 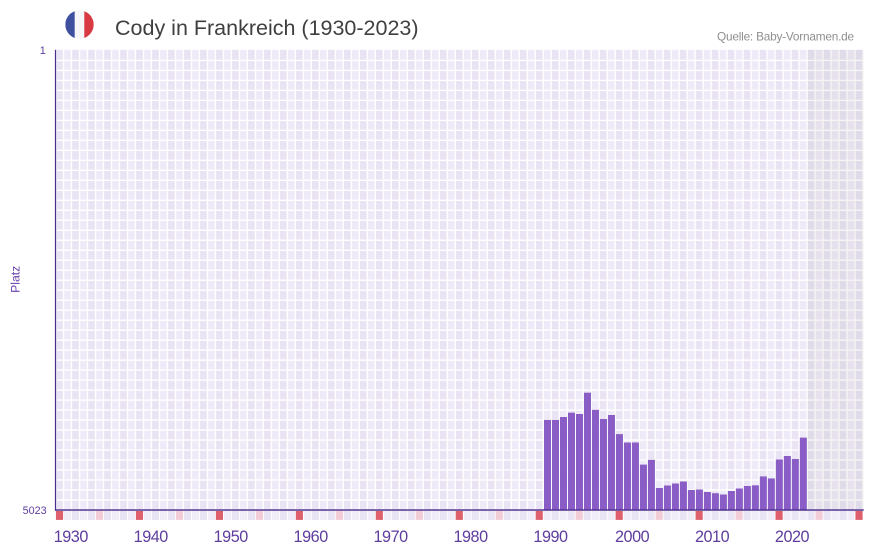 I want to click on svg-text: Quelle: Baby-Vornamen.de, so click(x=785, y=36).